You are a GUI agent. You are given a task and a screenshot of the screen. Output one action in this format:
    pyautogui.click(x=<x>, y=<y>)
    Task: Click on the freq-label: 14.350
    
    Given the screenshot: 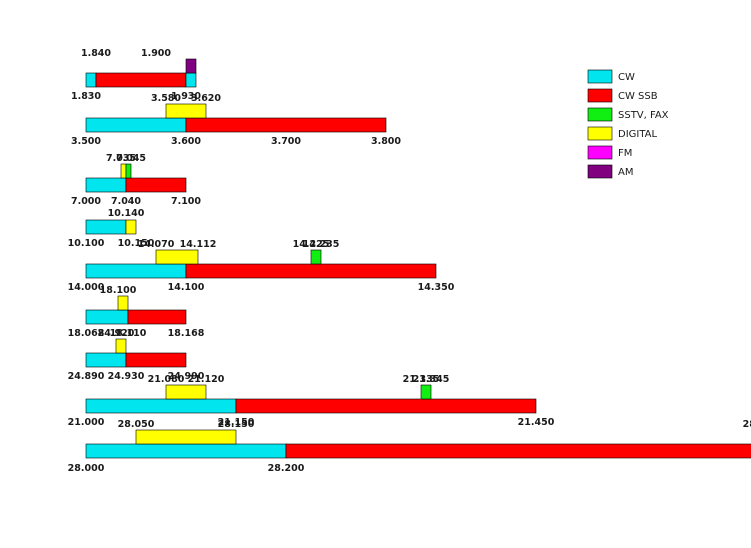 What is the action you would take?
    pyautogui.click(x=436, y=287)
    